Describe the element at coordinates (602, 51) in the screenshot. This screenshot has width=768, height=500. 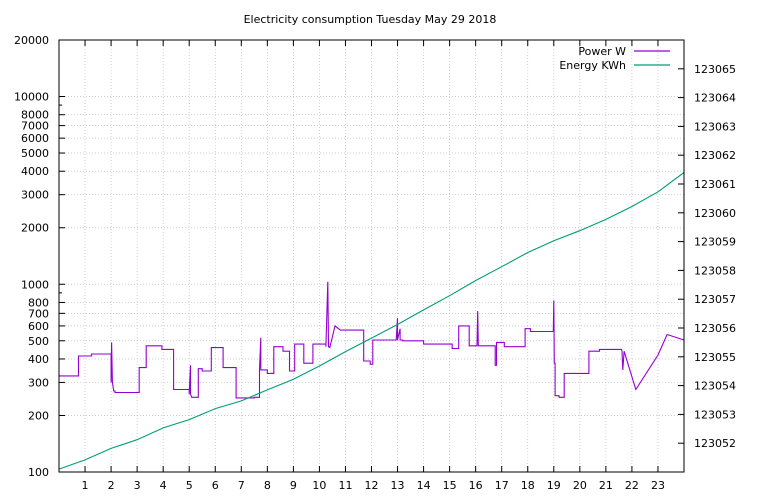
I see `legend-label-power: Power W` at that location.